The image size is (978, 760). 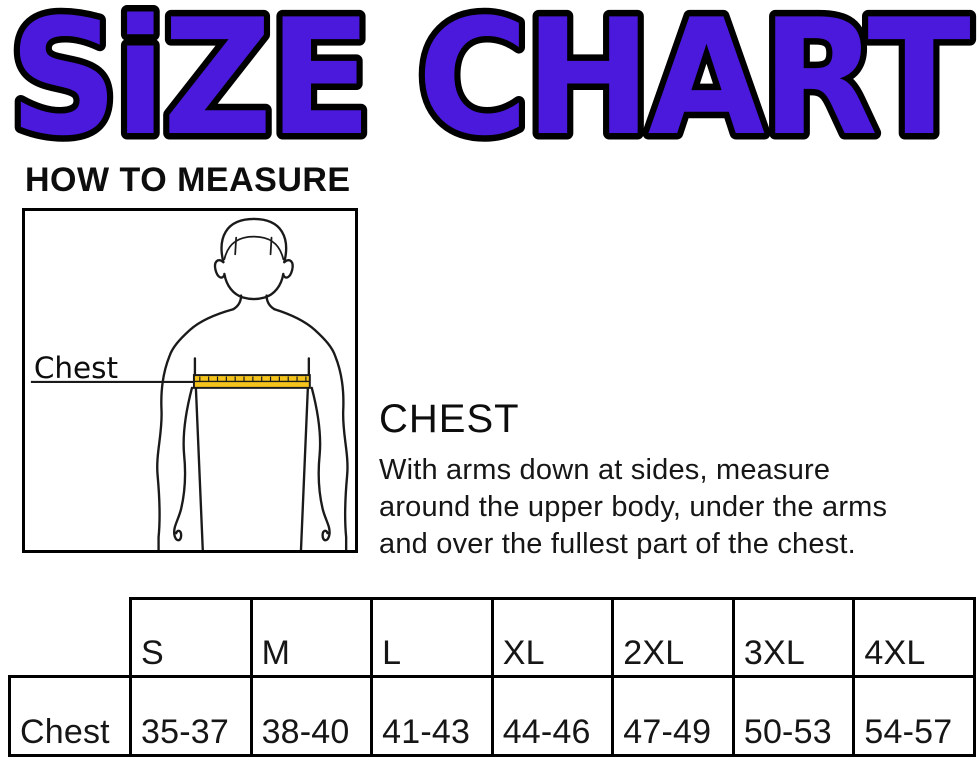 What do you see at coordinates (191, 716) in the screenshot?
I see `chest-value-s: 35-37` at bounding box center [191, 716].